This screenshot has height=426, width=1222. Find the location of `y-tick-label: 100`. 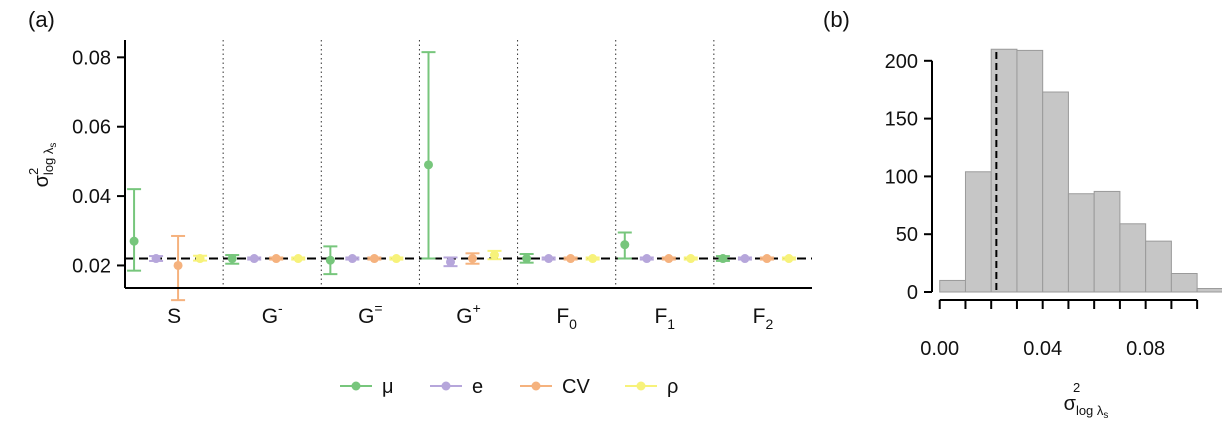

y-tick-label: 100 is located at coordinates (901, 177).